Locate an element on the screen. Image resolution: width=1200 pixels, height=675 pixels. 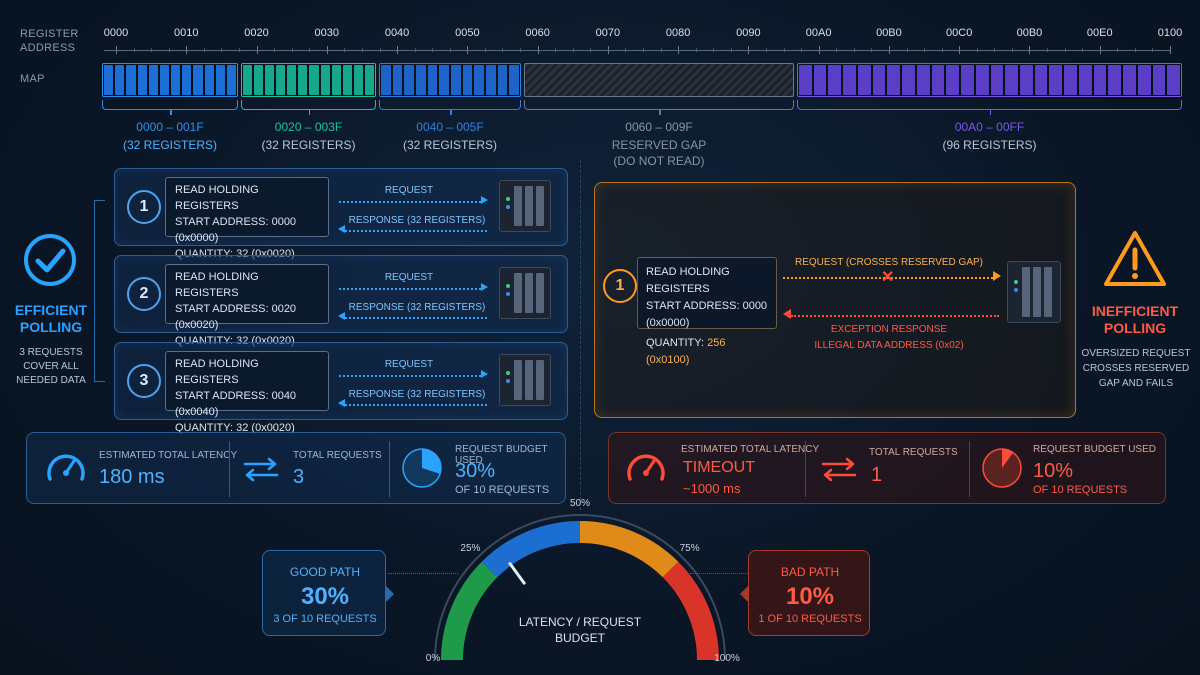
efficient-bracket is located at coordinates (99, 291).